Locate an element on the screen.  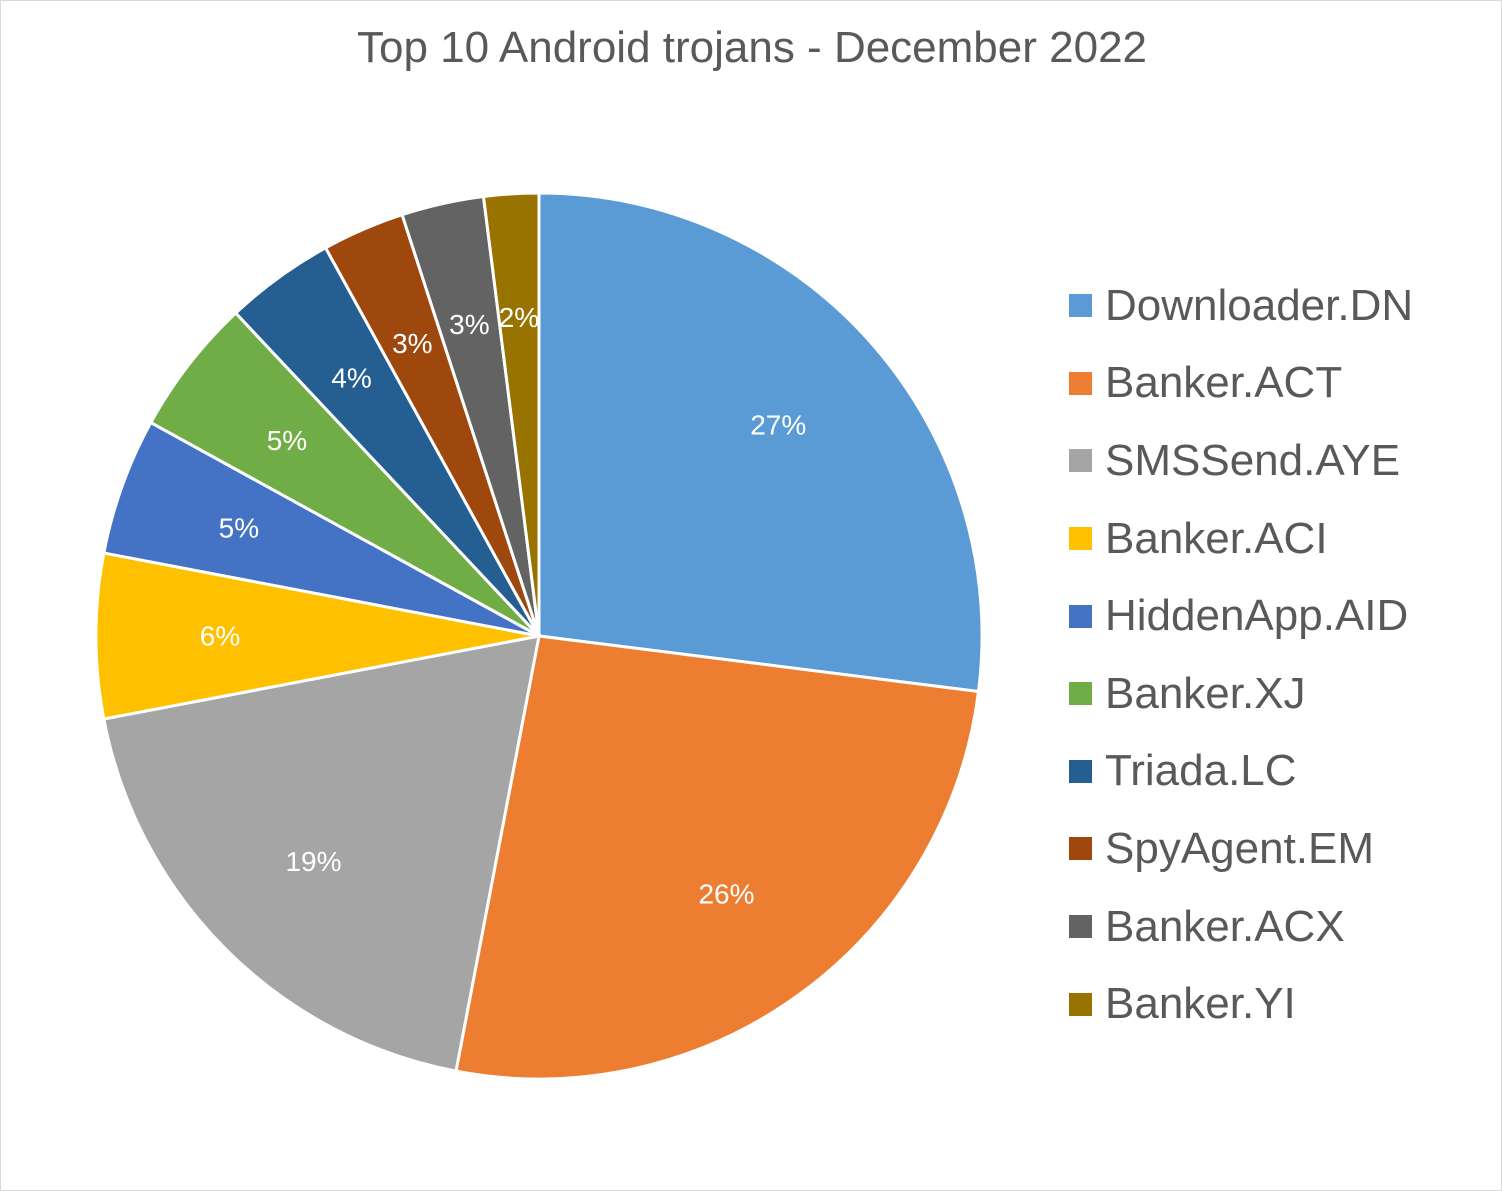
legend-label: HiddenApp.AID is located at coordinates (1257, 616).